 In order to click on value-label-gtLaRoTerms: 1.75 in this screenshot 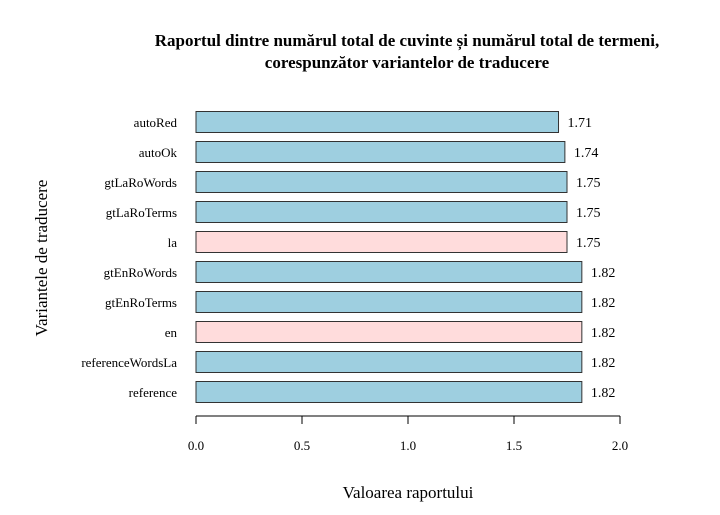, I will do `click(588, 213)`.